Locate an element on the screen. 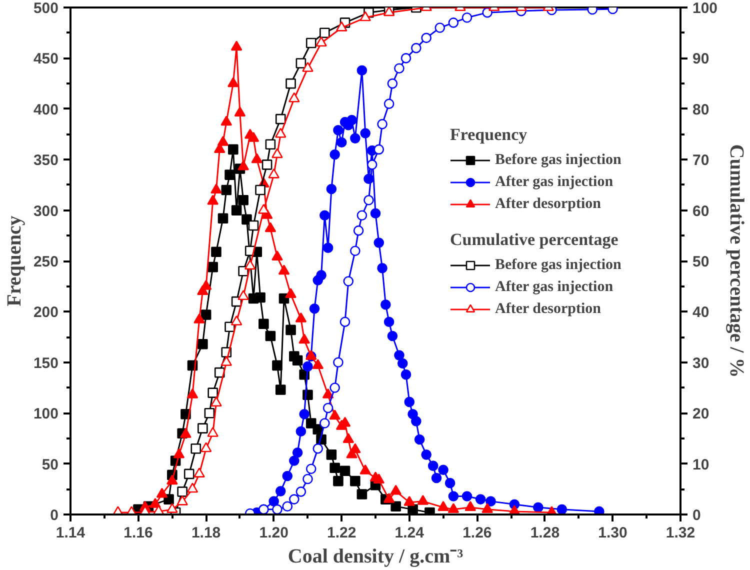 The image size is (750, 570). y-tick-label: 450 is located at coordinates (46, 59).